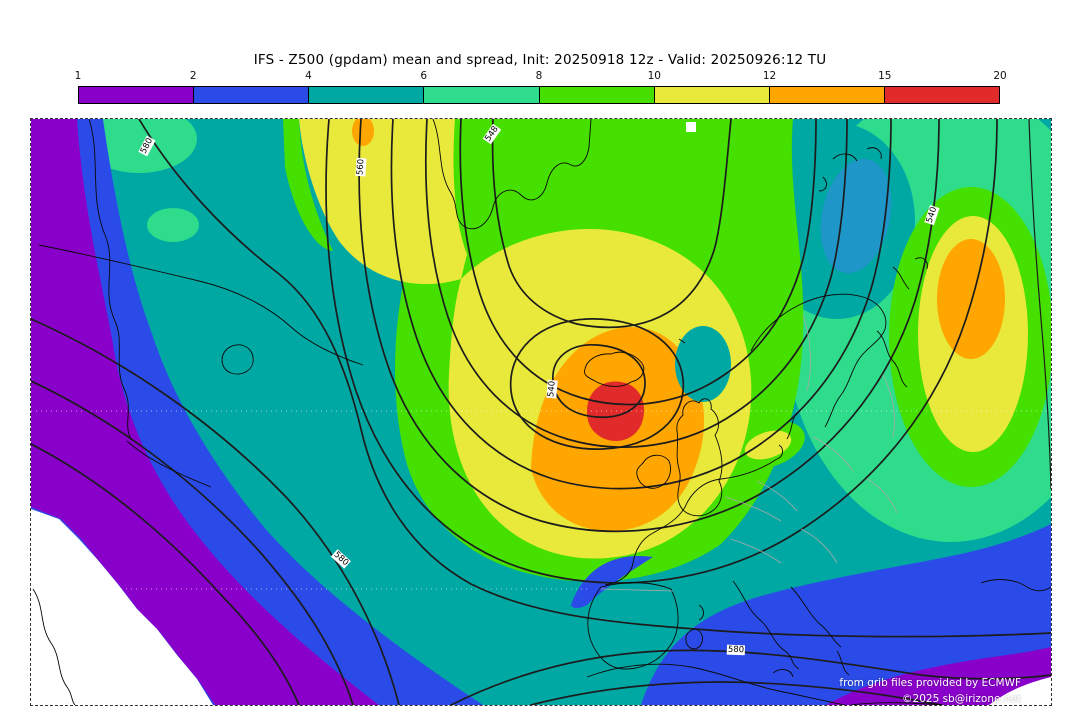  I want to click on colorbar-tick-label: 8, so click(539, 76).